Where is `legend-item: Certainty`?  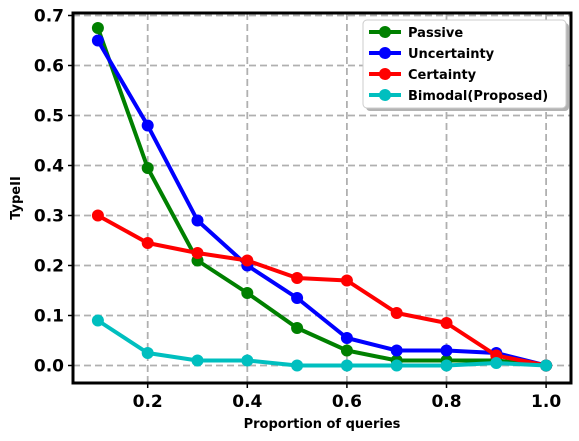
legend-item: Certainty is located at coordinates (423, 75).